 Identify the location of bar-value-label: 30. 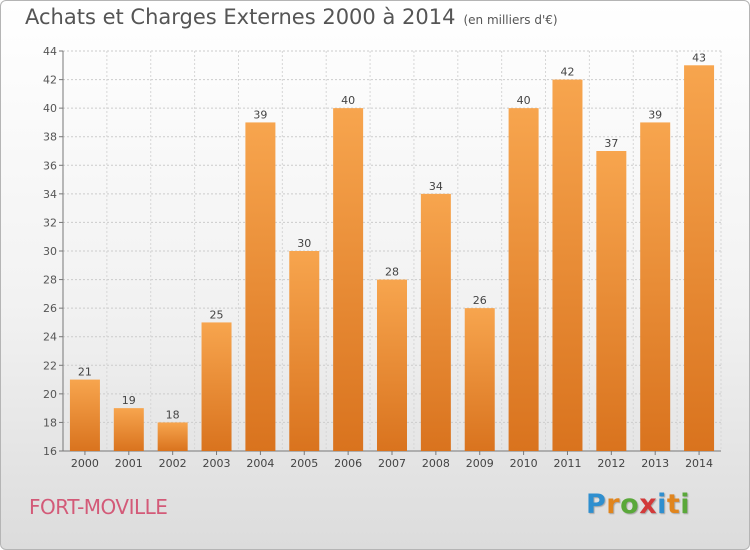
(304, 243).